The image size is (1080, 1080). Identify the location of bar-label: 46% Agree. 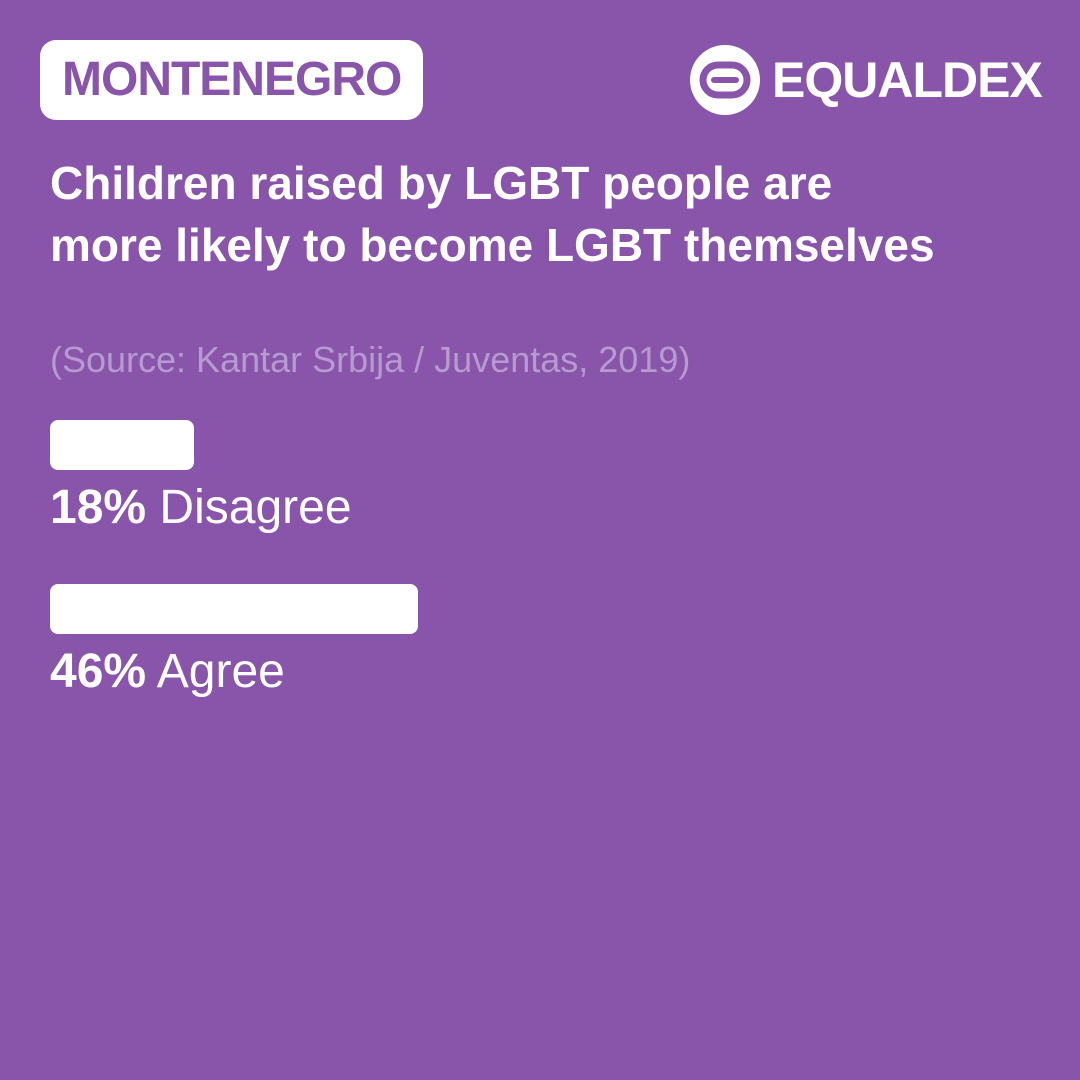
(450, 672).